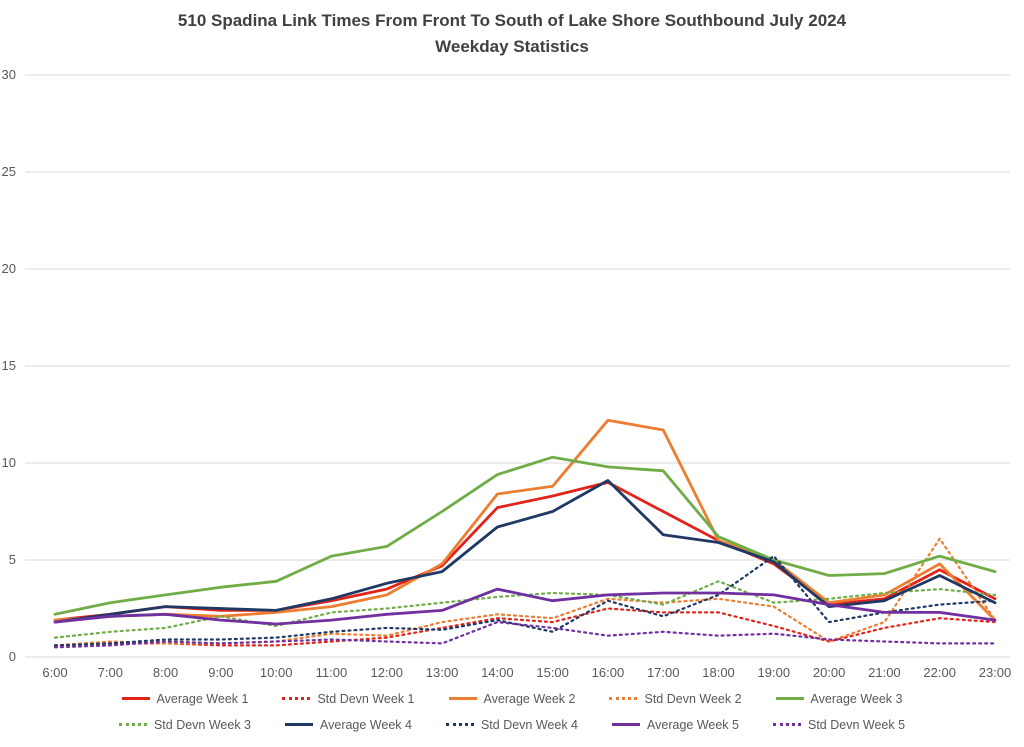 The image size is (1024, 747). What do you see at coordinates (497, 672) in the screenshot?
I see `x-tick-label: 14:00` at bounding box center [497, 672].